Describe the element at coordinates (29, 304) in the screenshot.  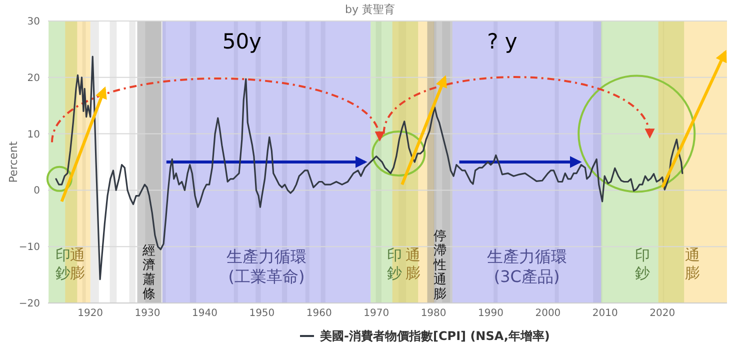
I see `y-tick-label: −20` at that location.